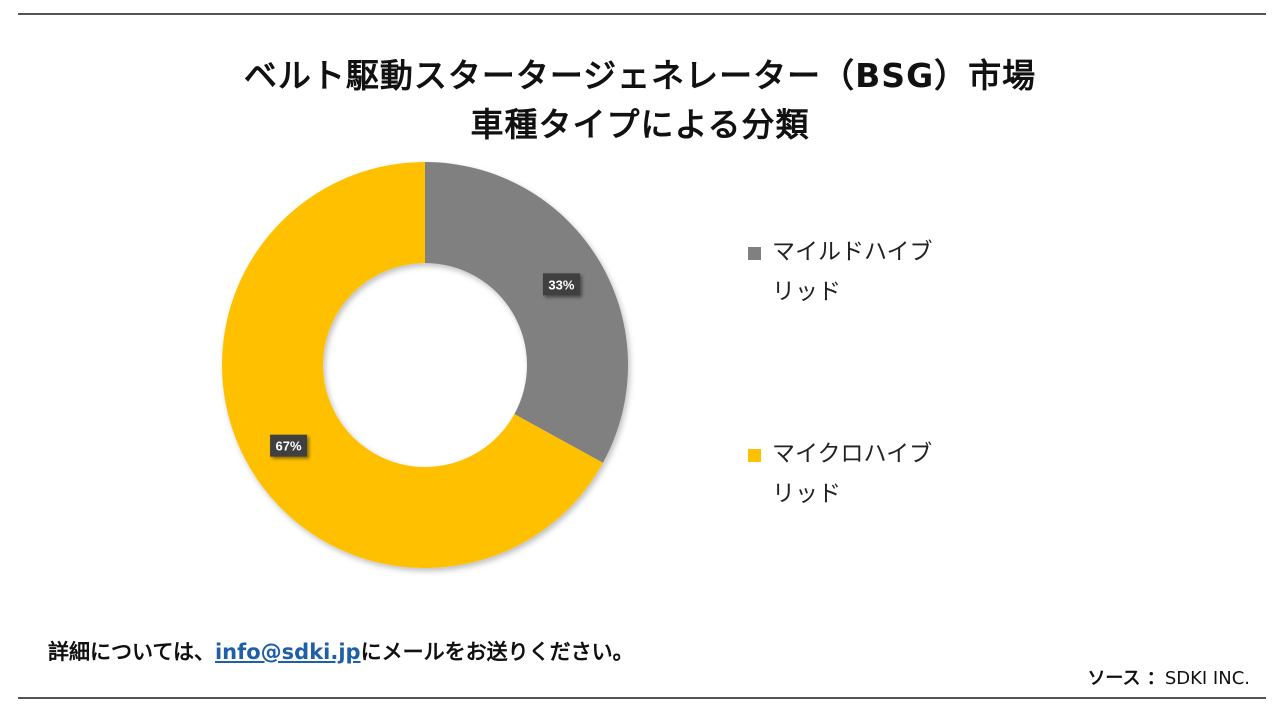 The height and width of the screenshot is (720, 1280). I want to click on source-credit: ソース ：SDKI INC., so click(1168, 677).